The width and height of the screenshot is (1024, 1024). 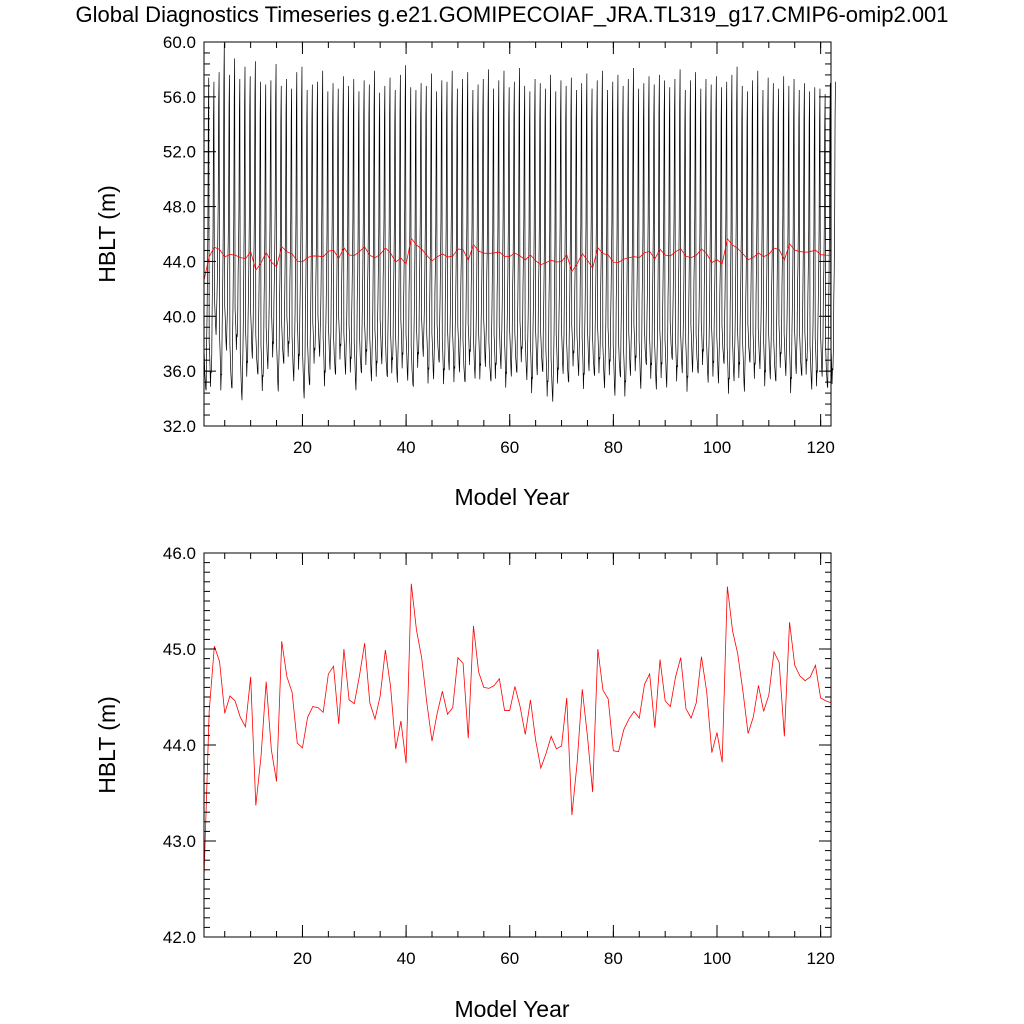 I want to click on bottom-ytick-label: 43.0, so click(x=179, y=841).